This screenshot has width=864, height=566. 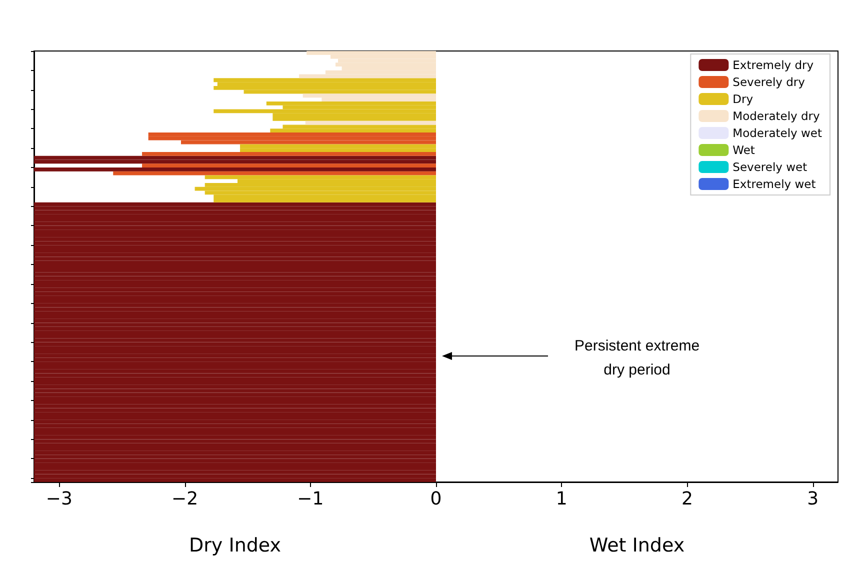 What do you see at coordinates (777, 133) in the screenshot?
I see `legend-label: Moderately wet` at bounding box center [777, 133].